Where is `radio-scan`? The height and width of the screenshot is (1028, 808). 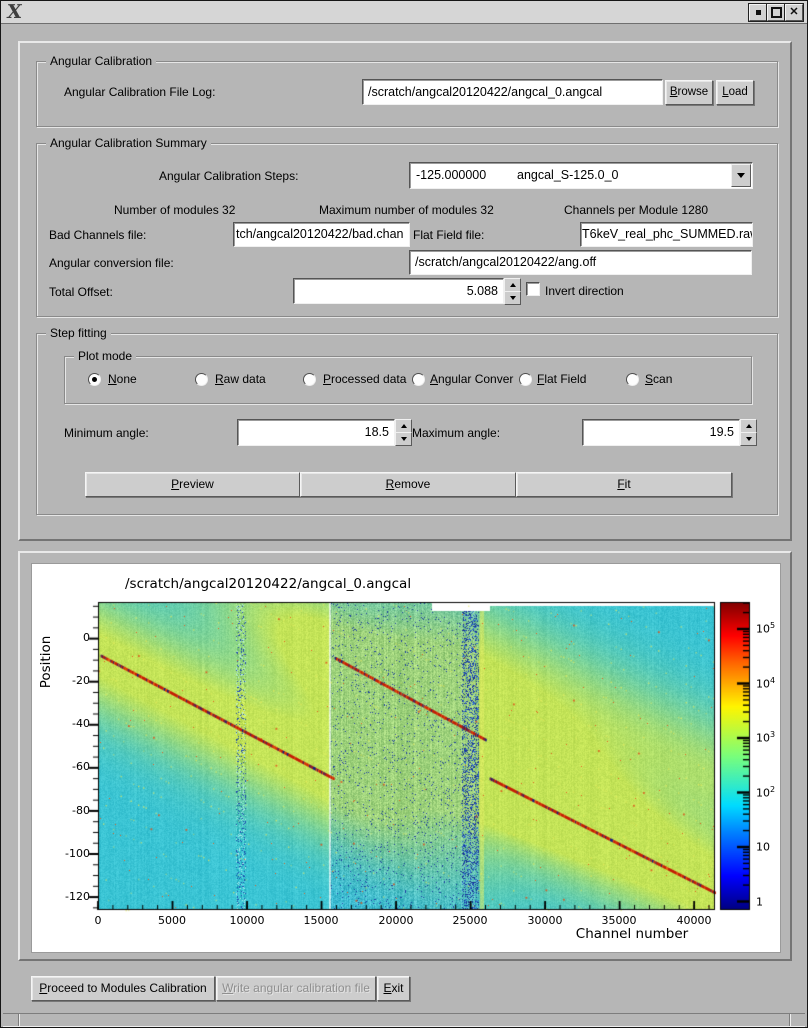 radio-scan is located at coordinates (632, 379).